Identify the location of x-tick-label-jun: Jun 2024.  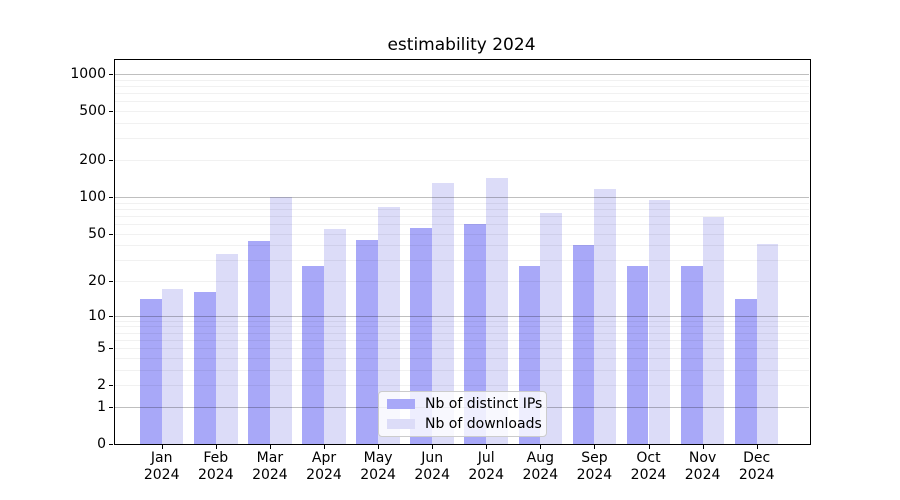
(432, 466).